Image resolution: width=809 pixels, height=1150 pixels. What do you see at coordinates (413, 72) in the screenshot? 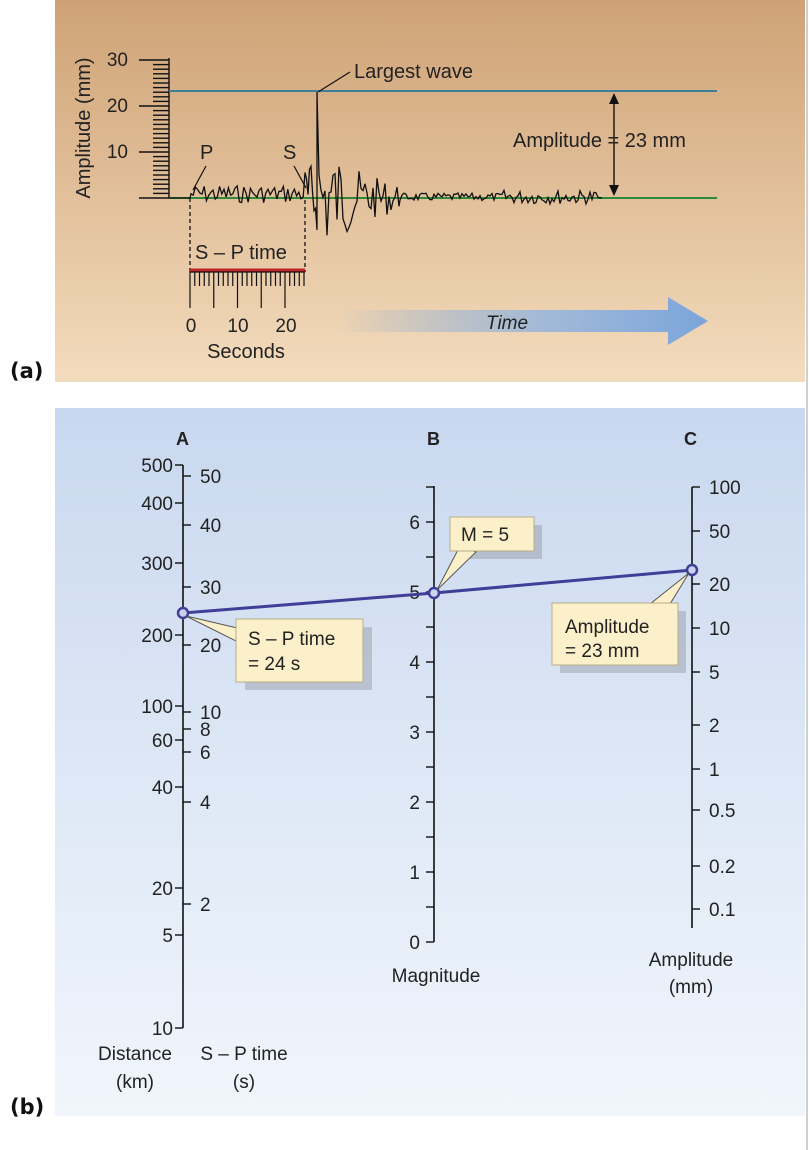
I see `largest-wave-label: Largest wave` at bounding box center [413, 72].